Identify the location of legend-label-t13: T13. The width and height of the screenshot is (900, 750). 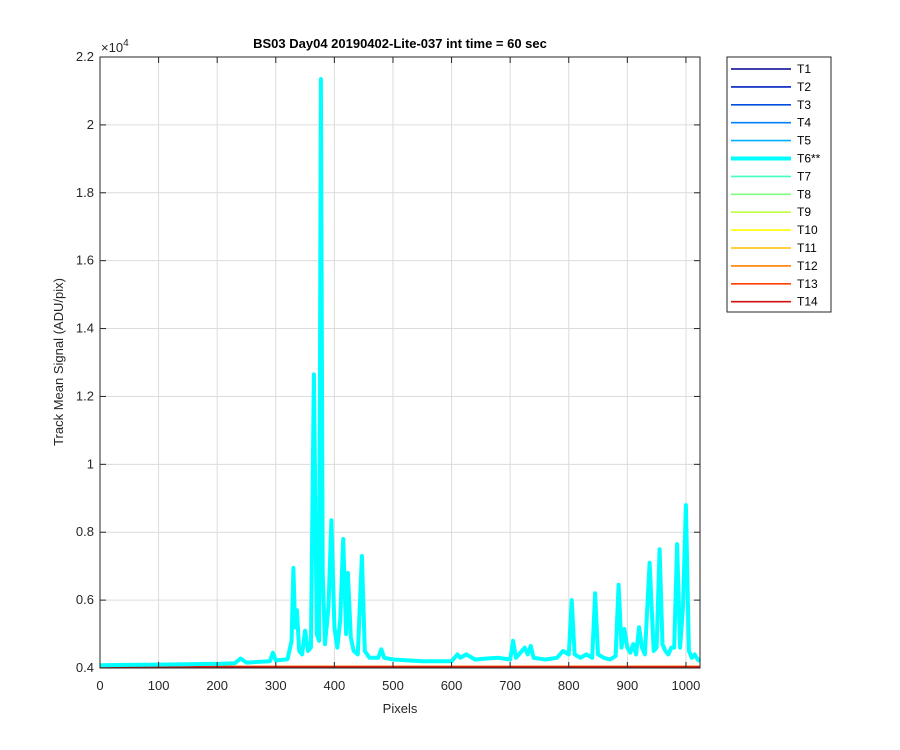
(807, 284).